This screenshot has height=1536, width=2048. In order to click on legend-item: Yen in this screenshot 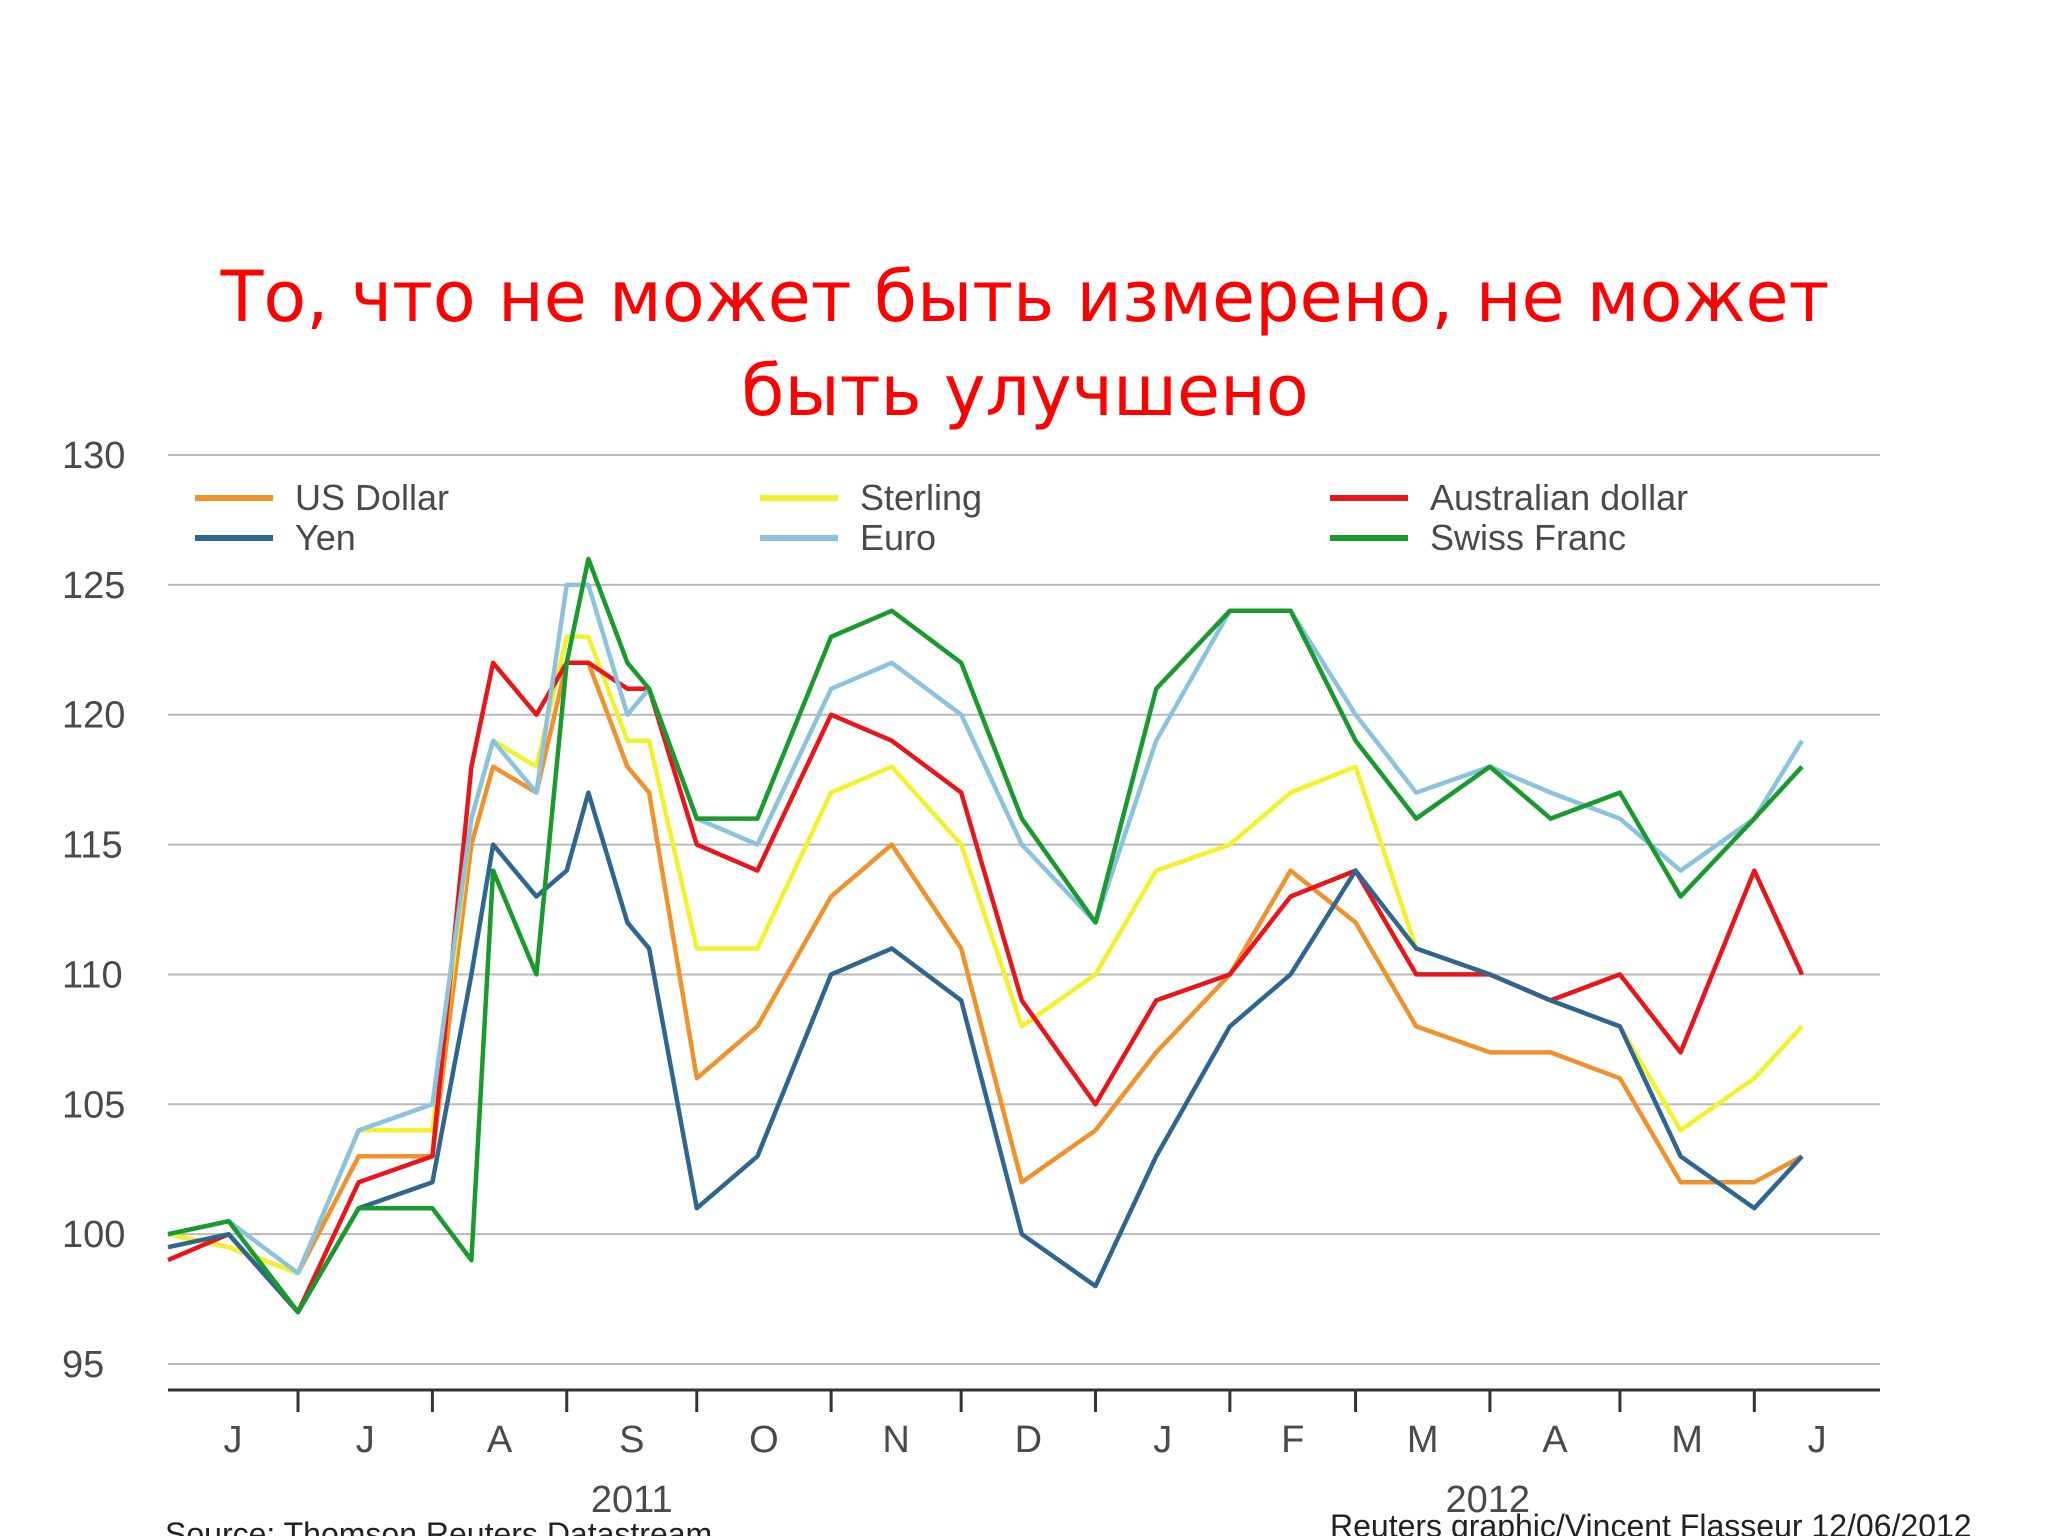, I will do `click(275, 537)`.